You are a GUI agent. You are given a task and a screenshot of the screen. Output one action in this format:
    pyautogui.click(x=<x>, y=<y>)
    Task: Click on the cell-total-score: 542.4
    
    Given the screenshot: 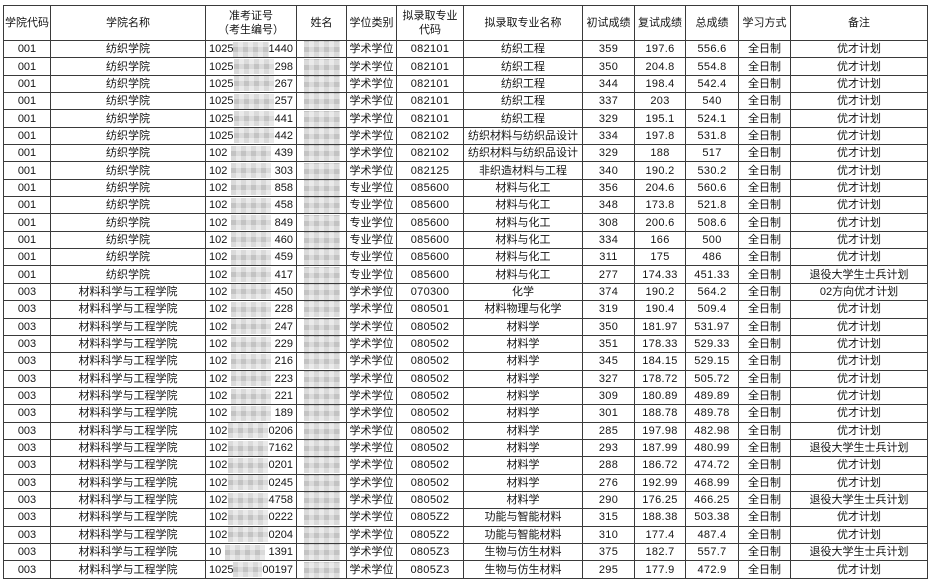 What is the action you would take?
    pyautogui.click(x=712, y=84)
    